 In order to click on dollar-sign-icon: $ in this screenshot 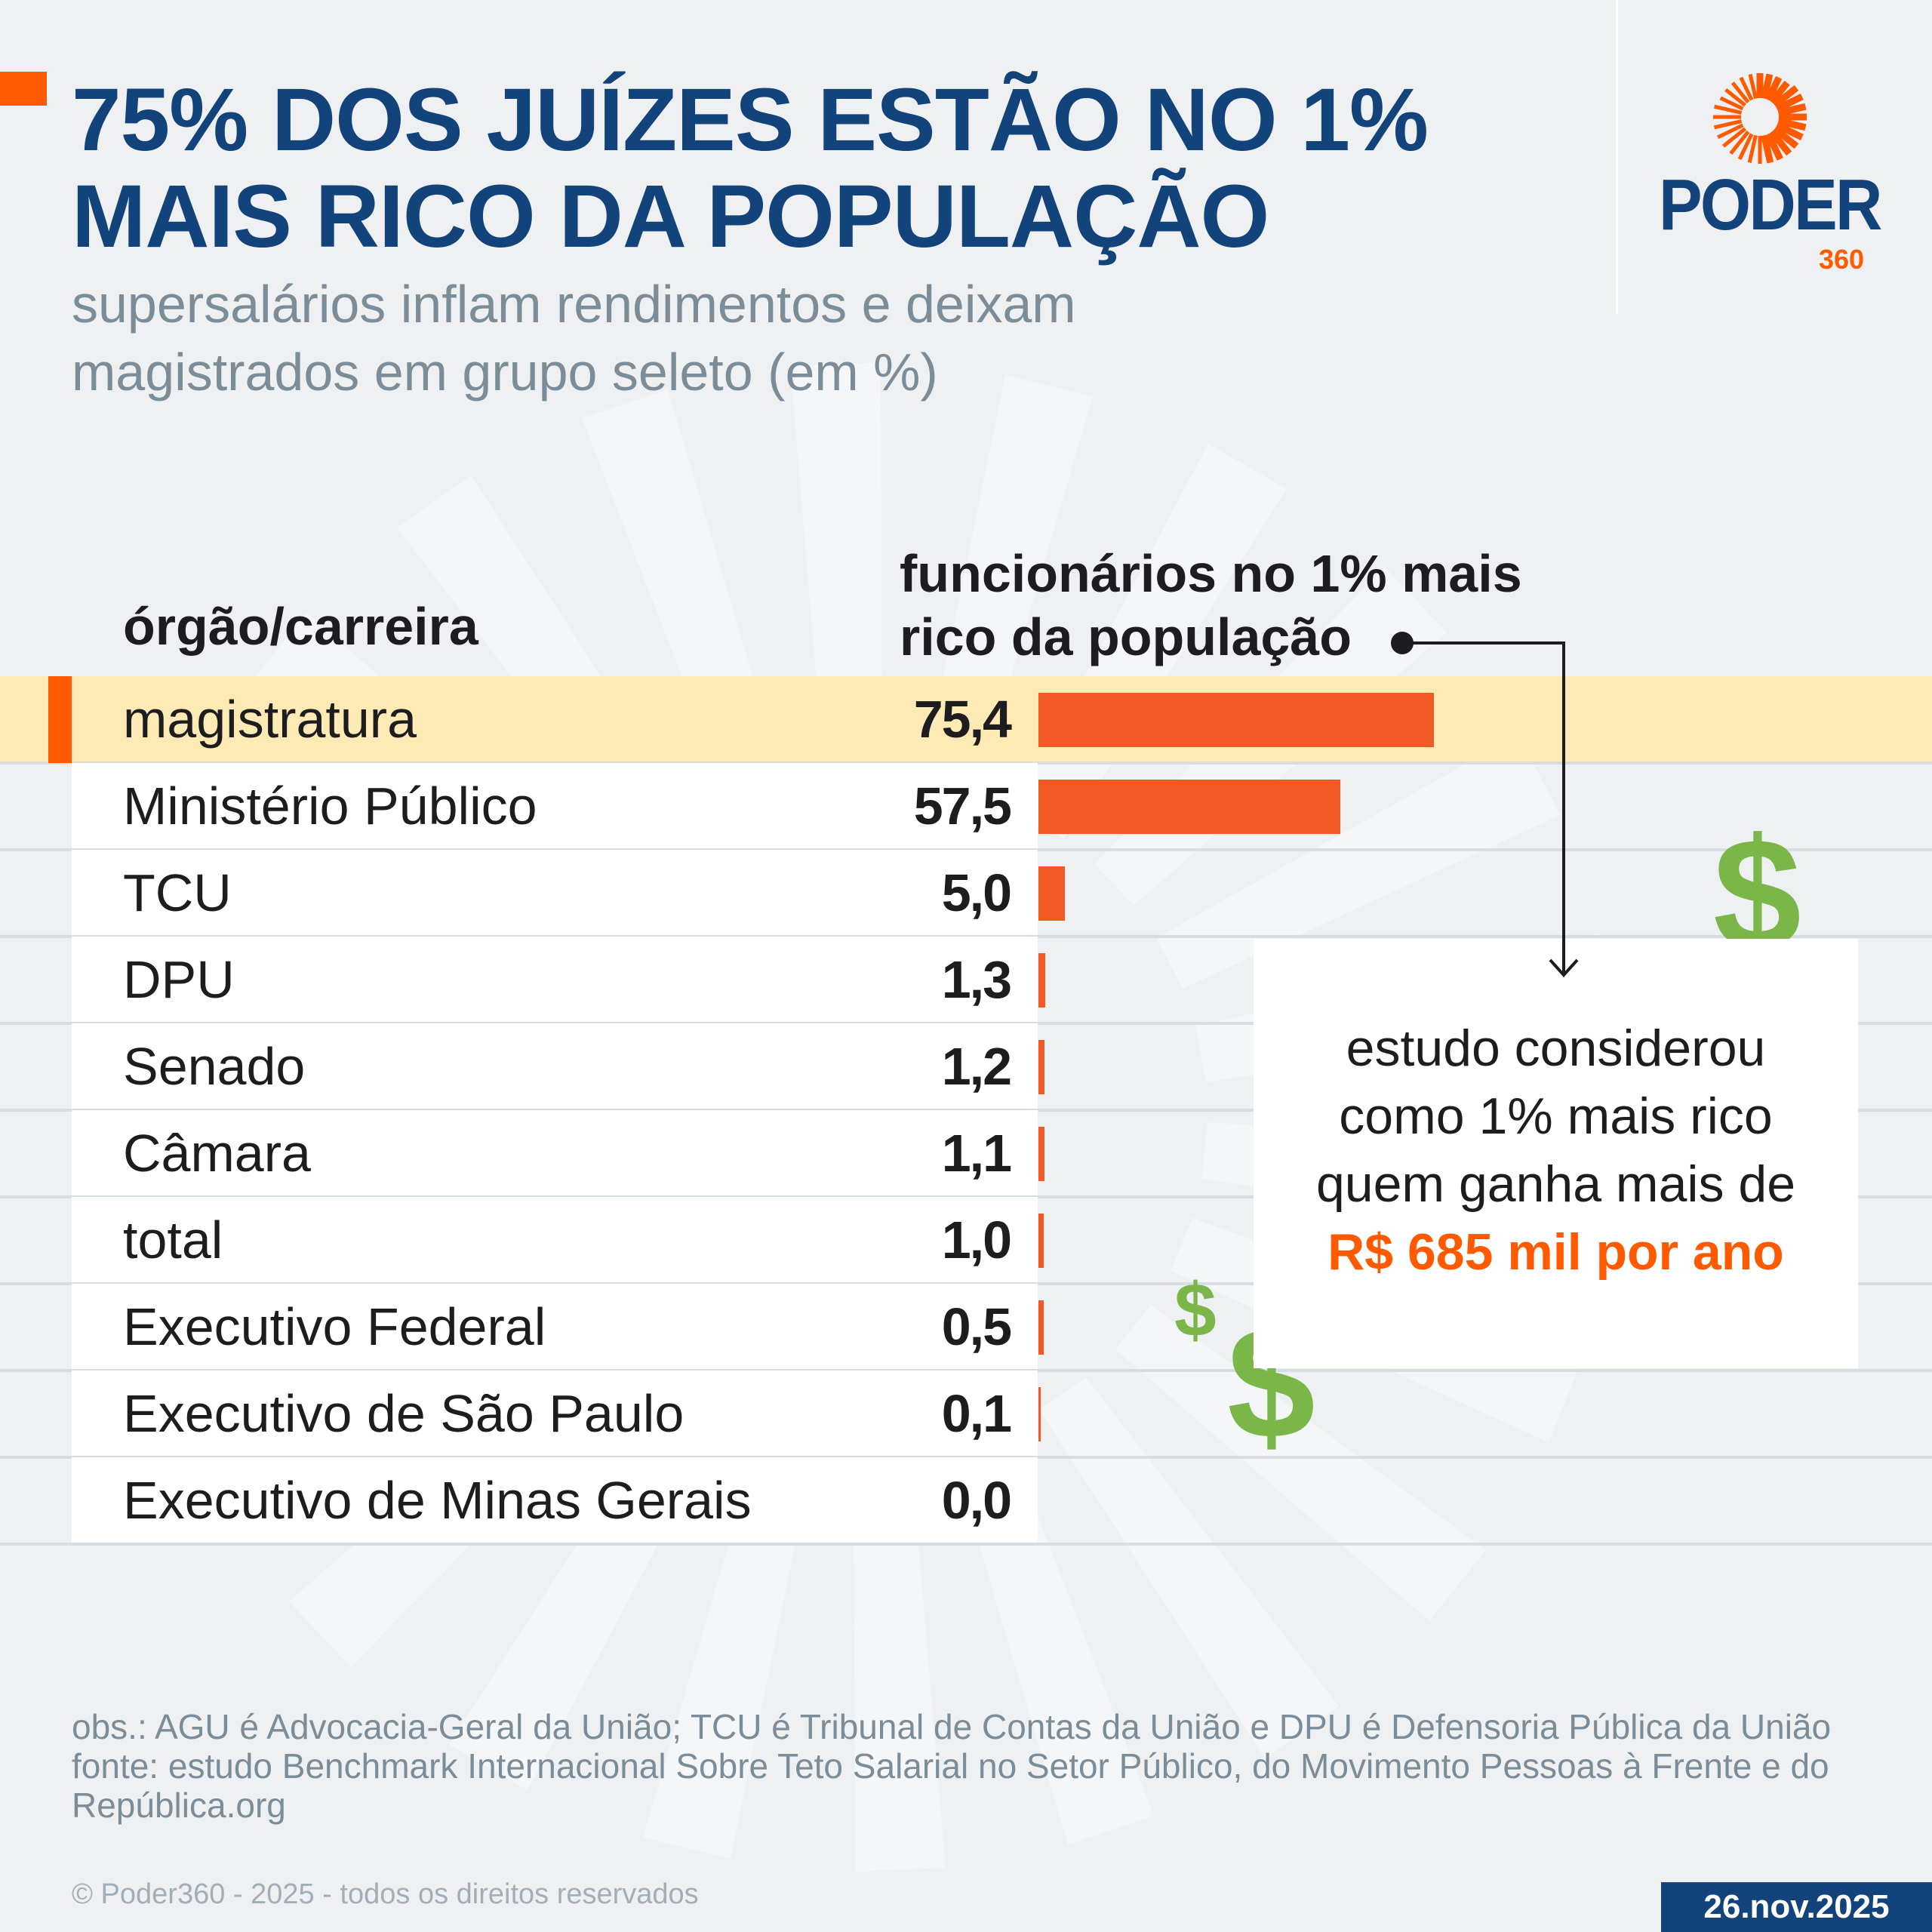, I will do `click(1195, 1310)`.